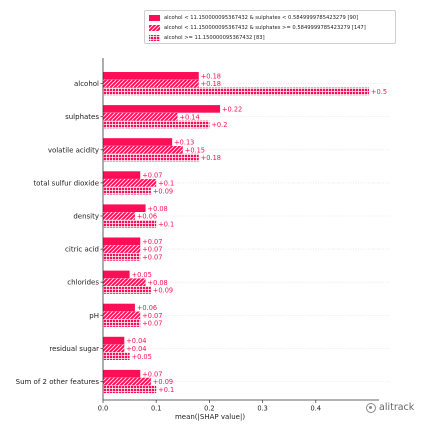 The image size is (436, 432). What do you see at coordinates (154, 17) in the screenshot?
I see `legend-swatch-solid` at bounding box center [154, 17].